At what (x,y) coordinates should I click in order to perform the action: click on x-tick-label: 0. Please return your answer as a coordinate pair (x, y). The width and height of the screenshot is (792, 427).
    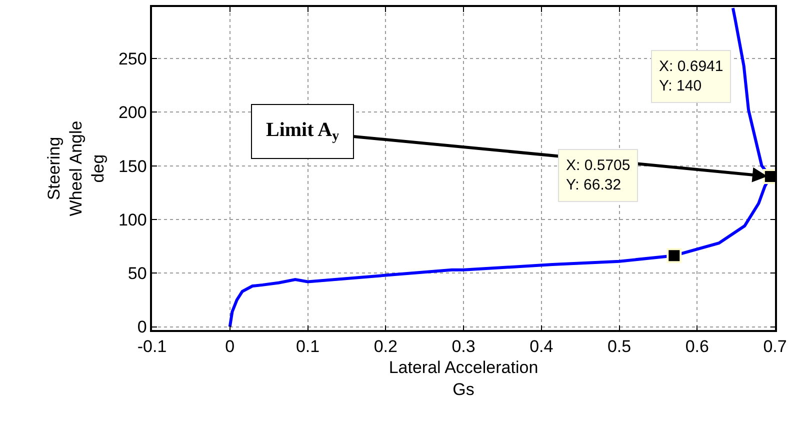
    Looking at the image, I should click on (230, 346).